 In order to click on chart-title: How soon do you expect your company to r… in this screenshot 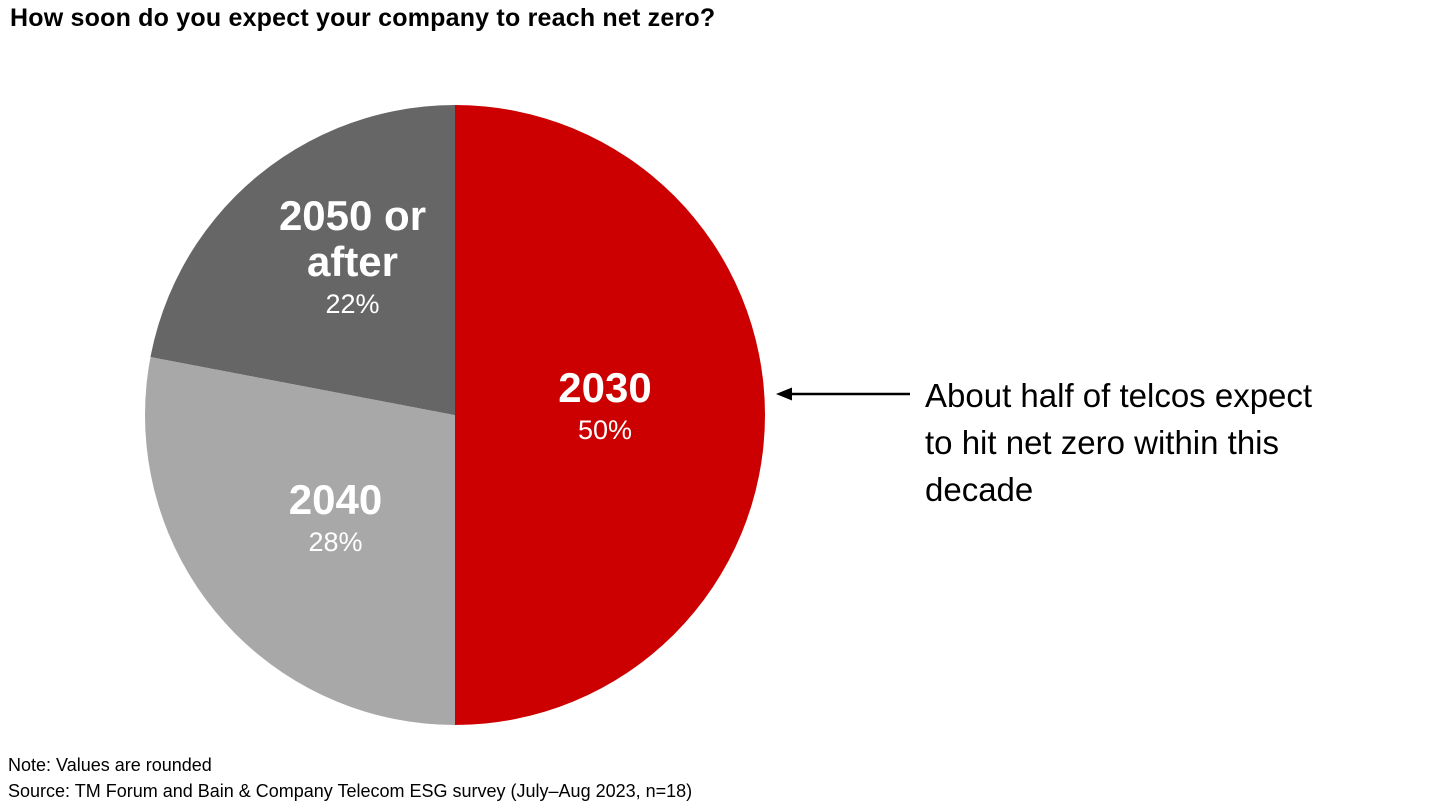, I will do `click(363, 18)`.